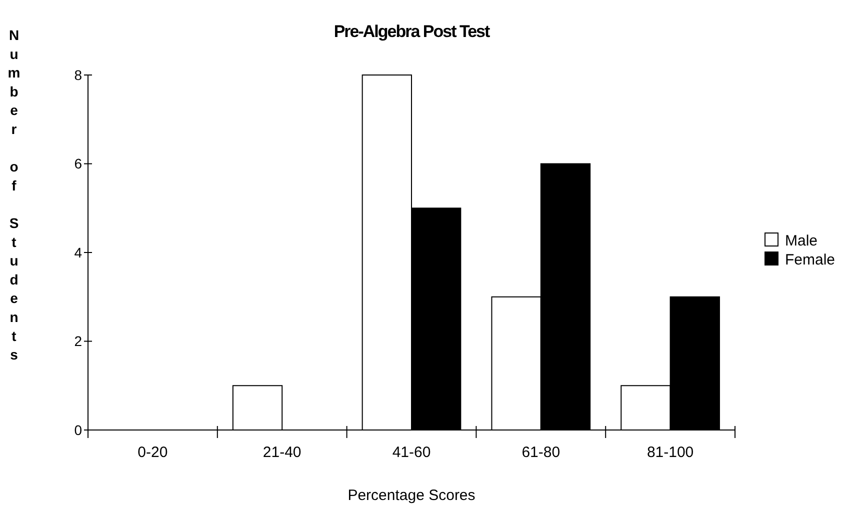 The height and width of the screenshot is (509, 867). I want to click on y-tick-label: 2, so click(78, 341).